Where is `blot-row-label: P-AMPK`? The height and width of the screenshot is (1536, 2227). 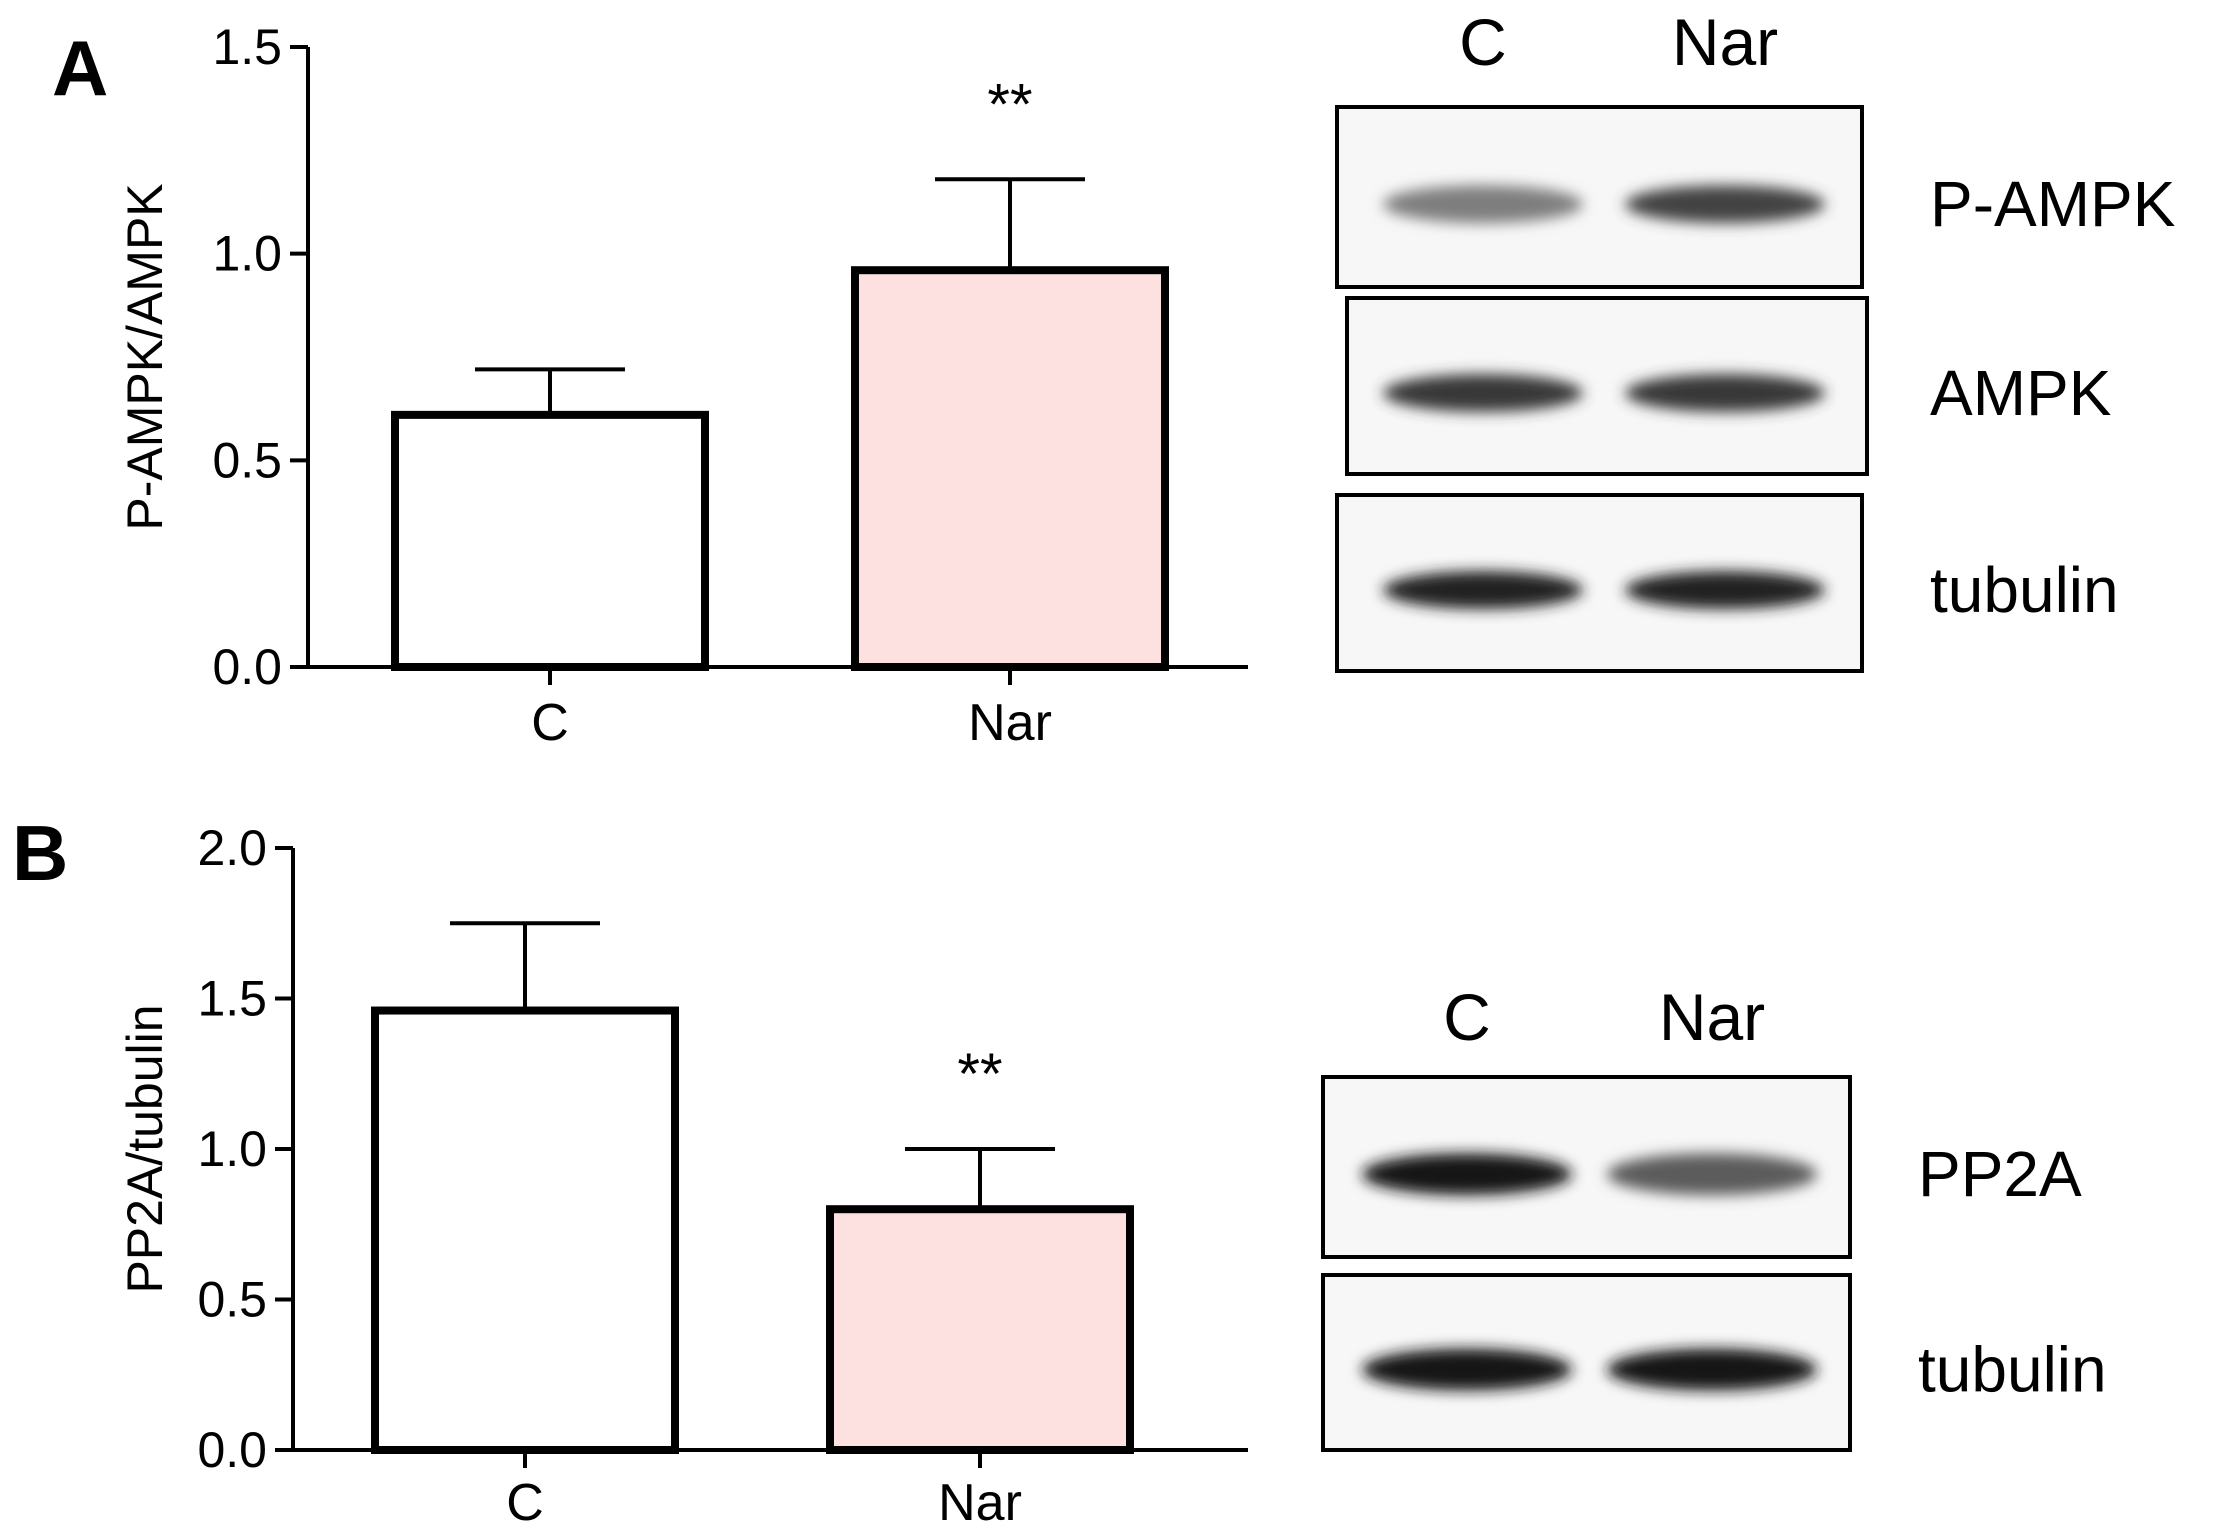 blot-row-label: P-AMPK is located at coordinates (2052, 204).